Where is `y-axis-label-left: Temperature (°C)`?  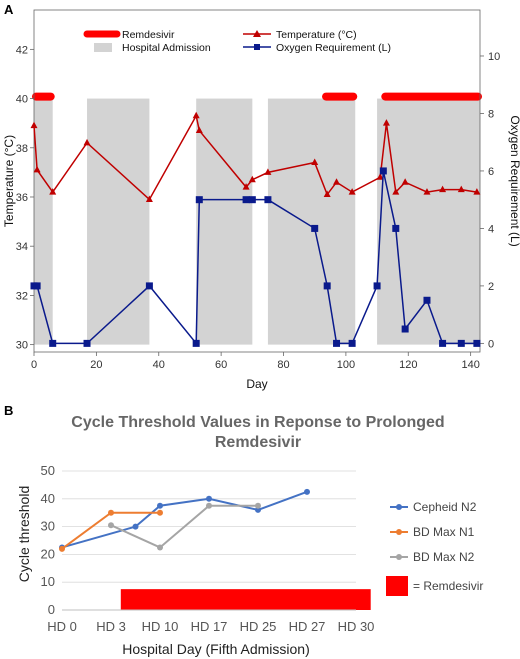 y-axis-label-left: Temperature (°C) is located at coordinates (9, 181).